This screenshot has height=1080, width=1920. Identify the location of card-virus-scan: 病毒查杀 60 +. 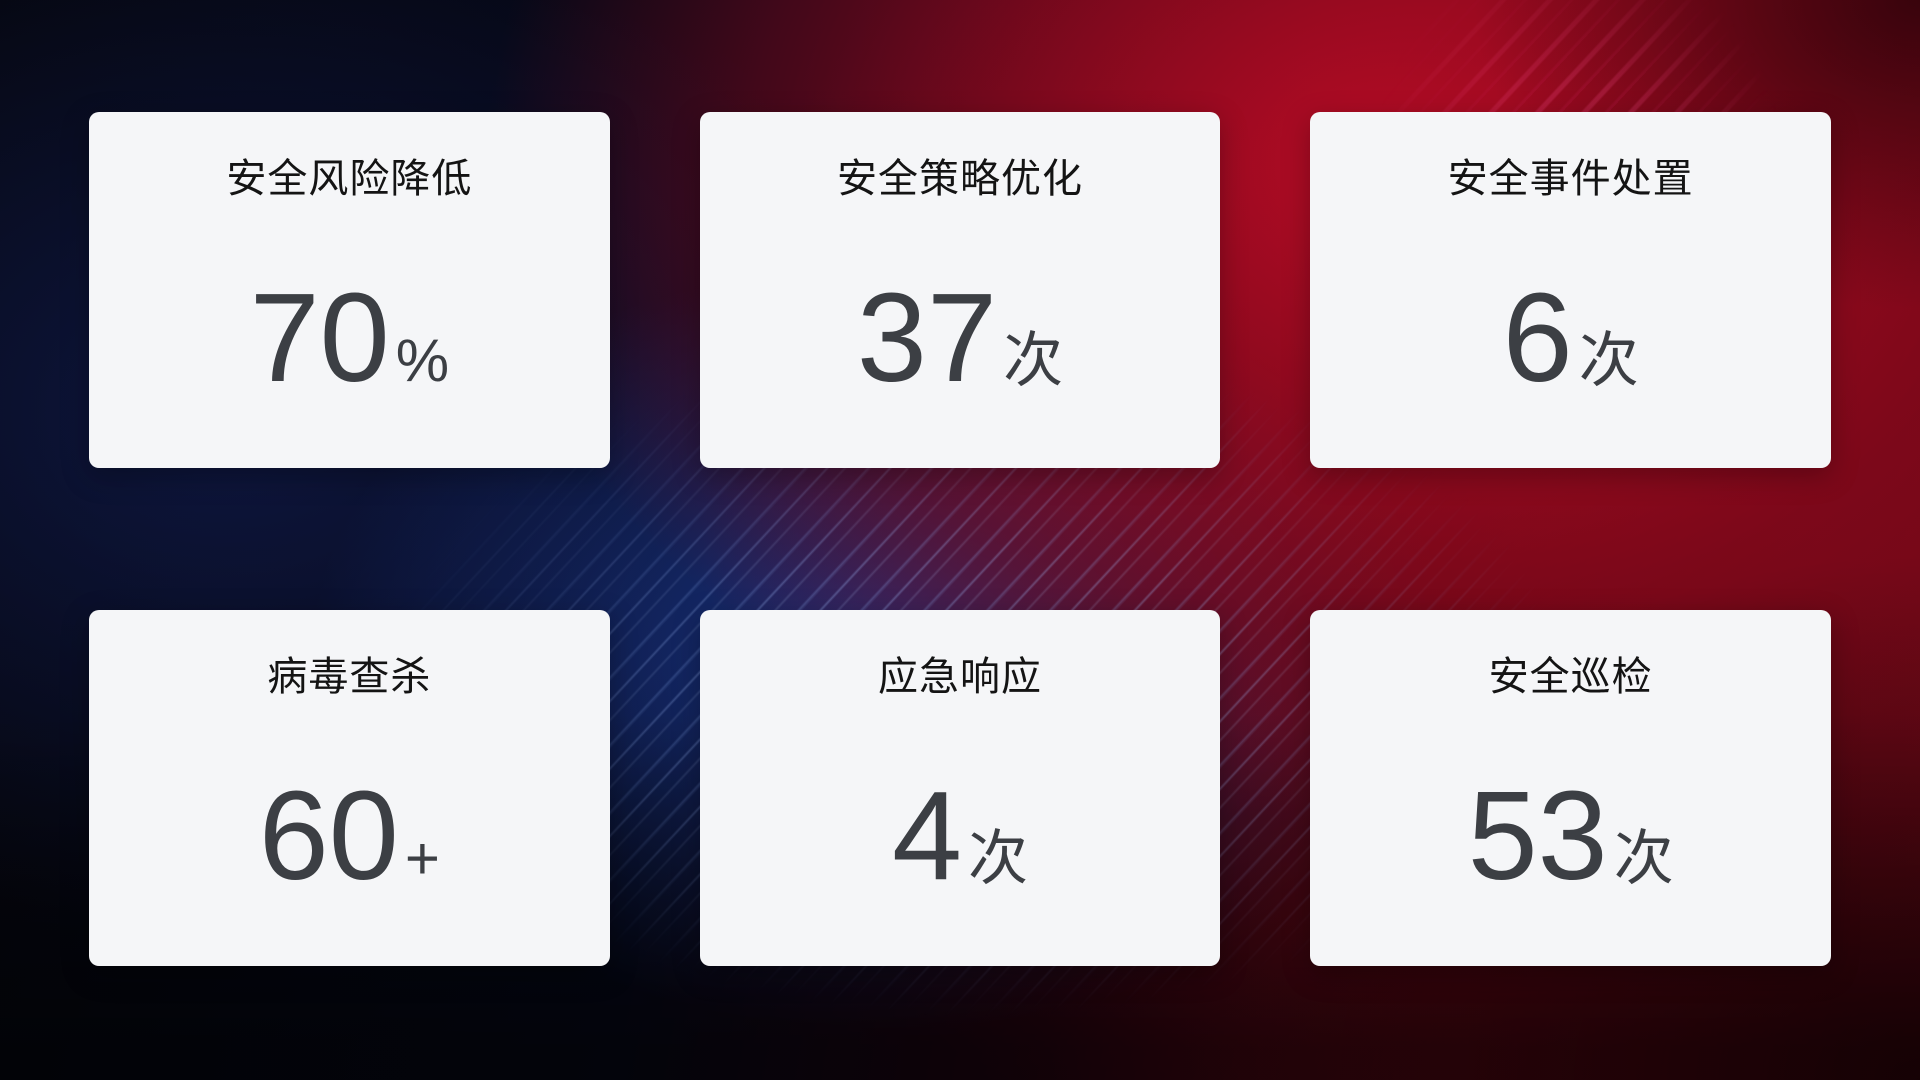
(349, 788).